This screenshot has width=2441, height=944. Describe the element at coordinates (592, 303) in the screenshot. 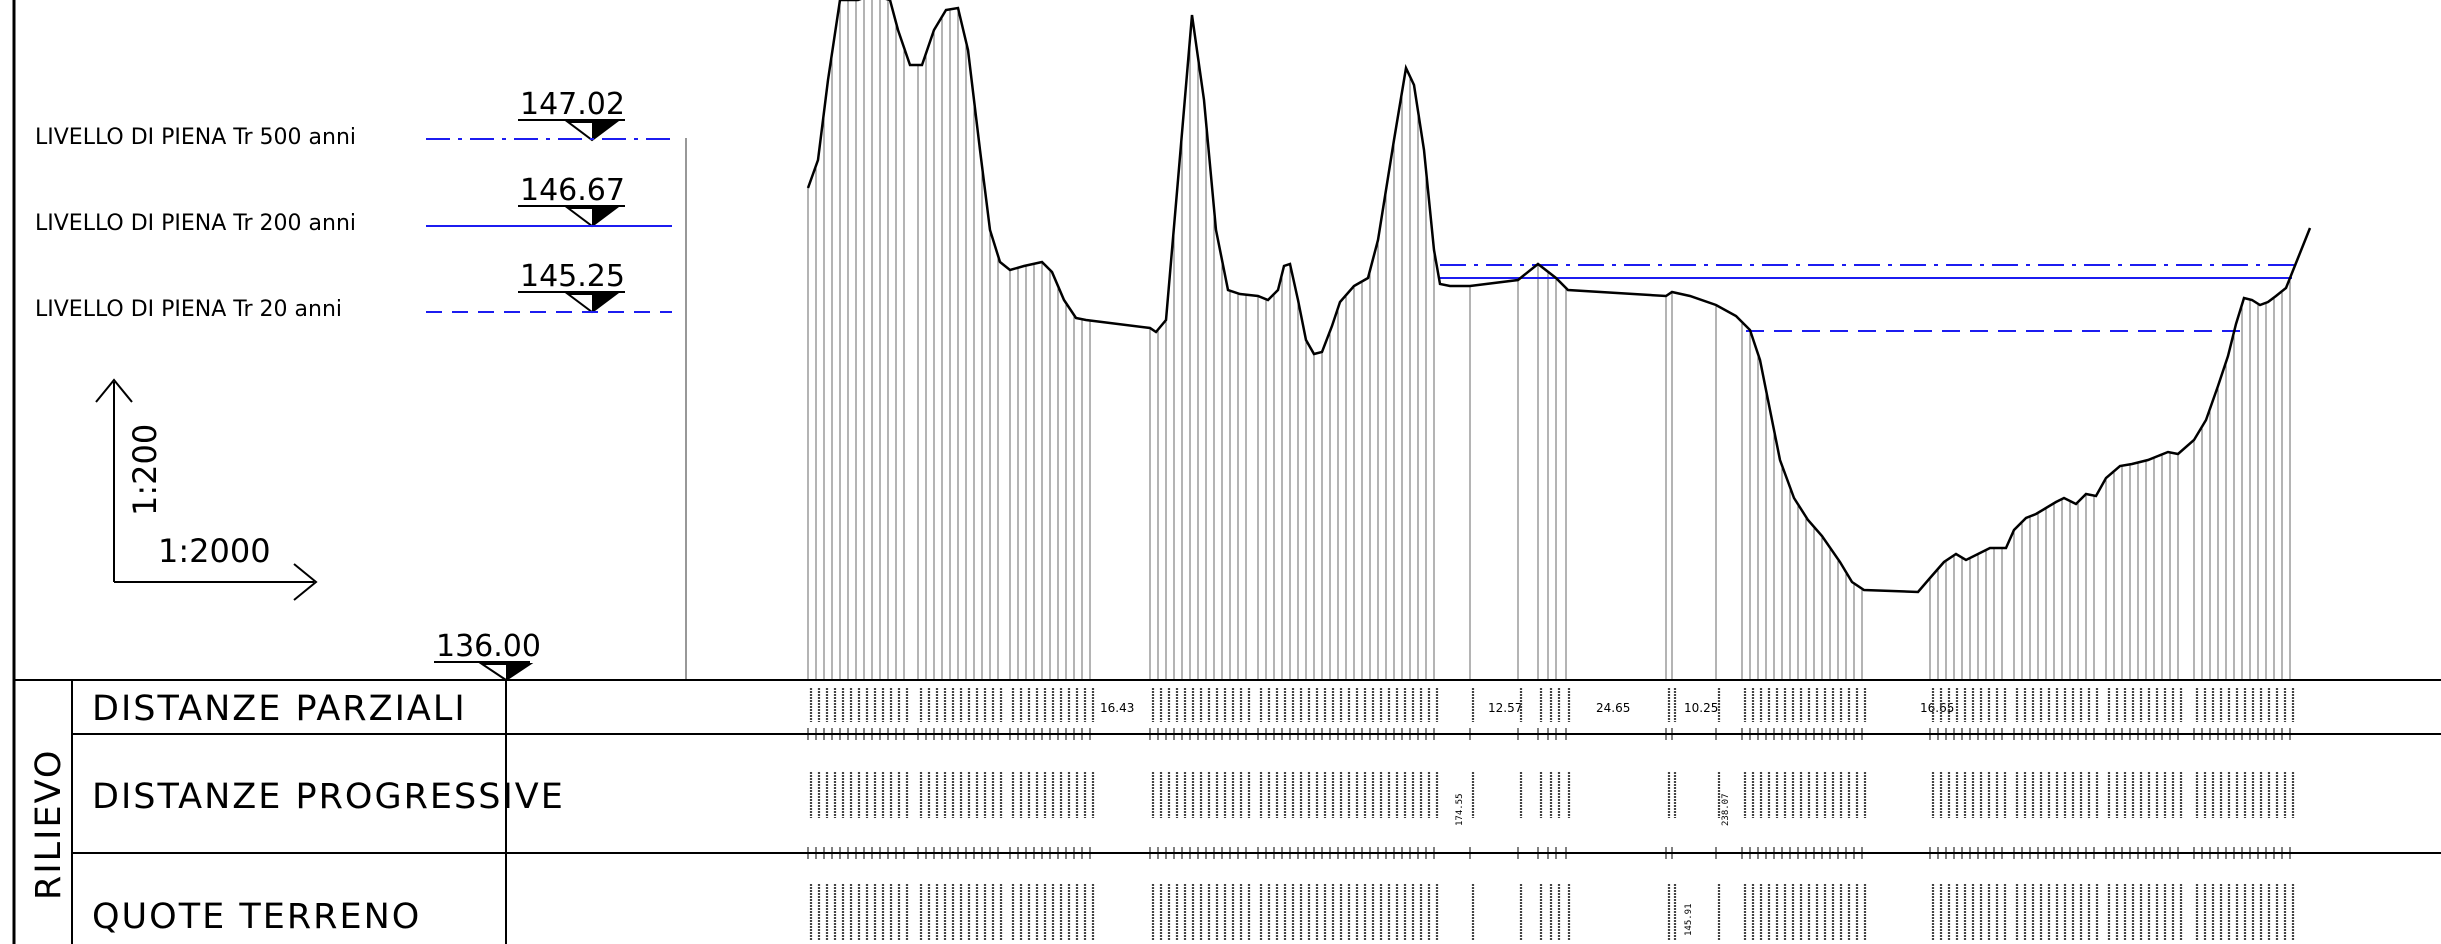

I see `elev-marker-tr20-icon` at that location.